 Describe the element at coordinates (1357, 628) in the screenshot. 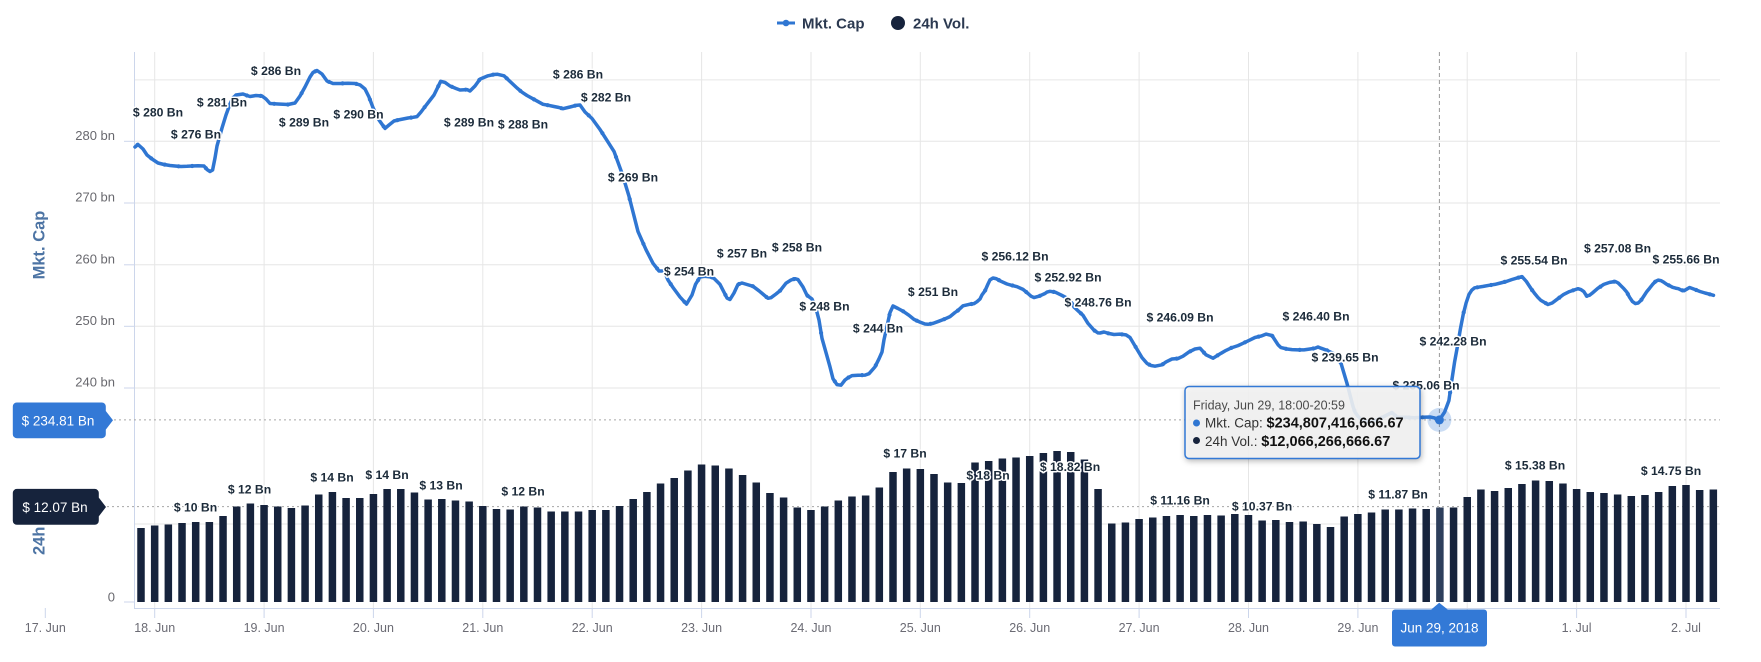

I see `svg-text: 29. Jun` at that location.